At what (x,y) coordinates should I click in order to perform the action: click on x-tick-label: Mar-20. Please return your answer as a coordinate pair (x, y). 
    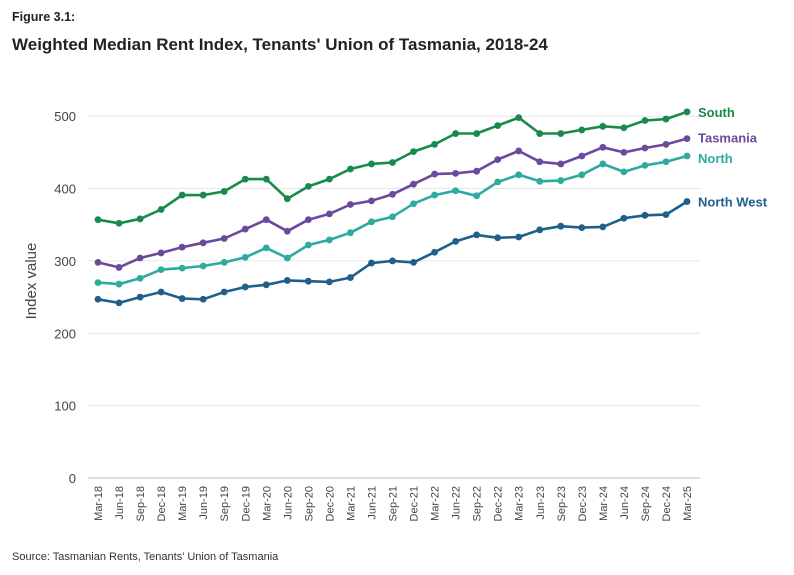
    Looking at the image, I should click on (267, 503).